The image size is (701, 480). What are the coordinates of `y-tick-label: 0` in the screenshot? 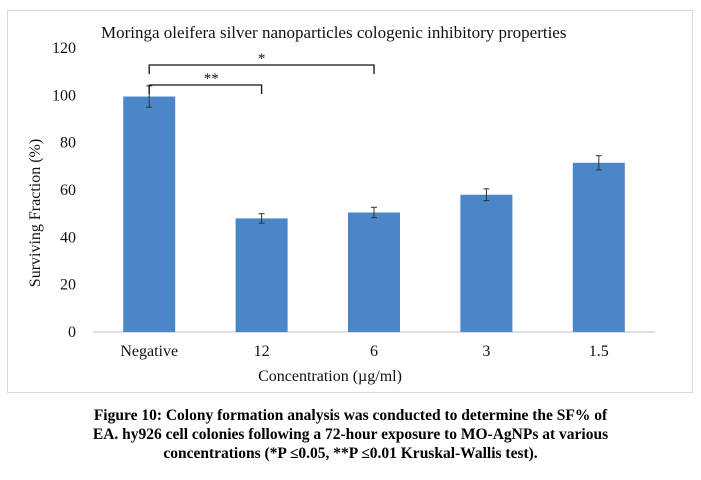 It's located at (72, 332).